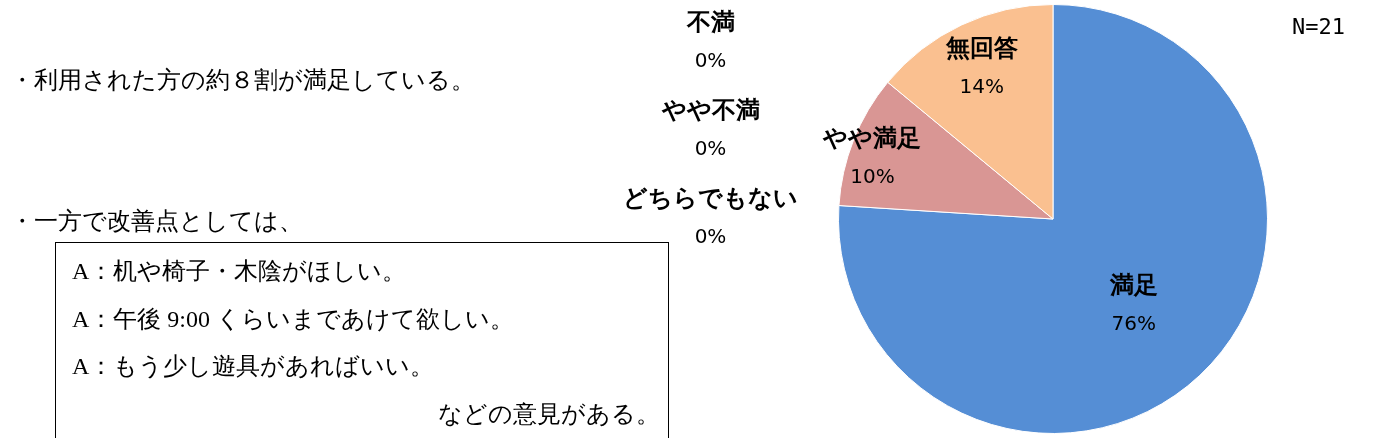 Image resolution: width=1383 pixels, height=438 pixels. Describe the element at coordinates (872, 175) in the screenshot. I see `data-label: 10%` at that location.